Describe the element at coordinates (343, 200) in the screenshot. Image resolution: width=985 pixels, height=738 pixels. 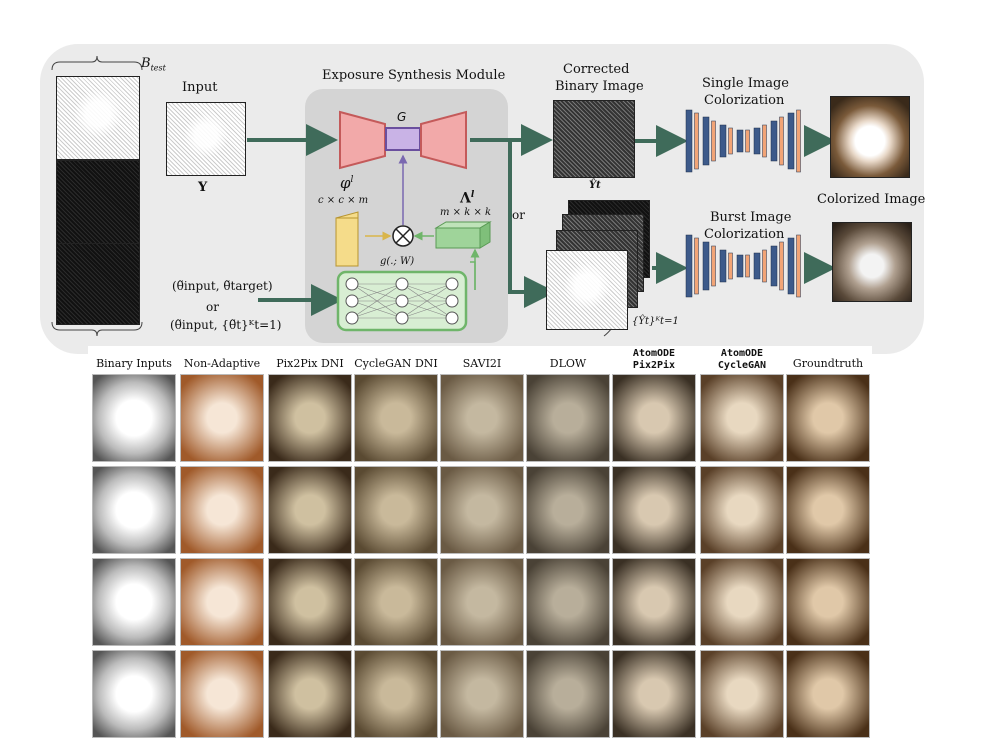
I see `phi-dims: c × c × m` at that location.